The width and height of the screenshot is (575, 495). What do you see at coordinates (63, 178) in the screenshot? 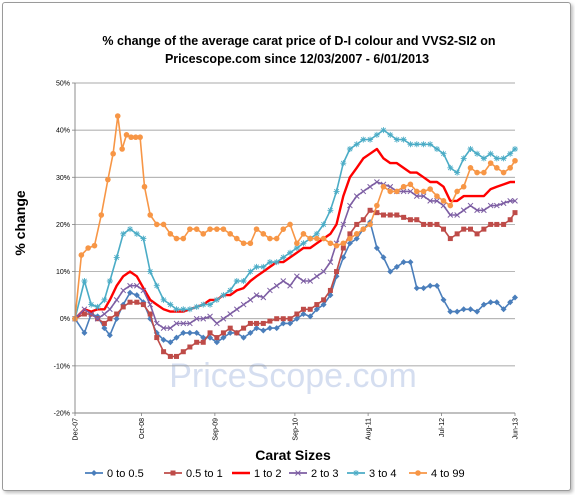
I see `y-tick-label: 30%` at bounding box center [63, 178].